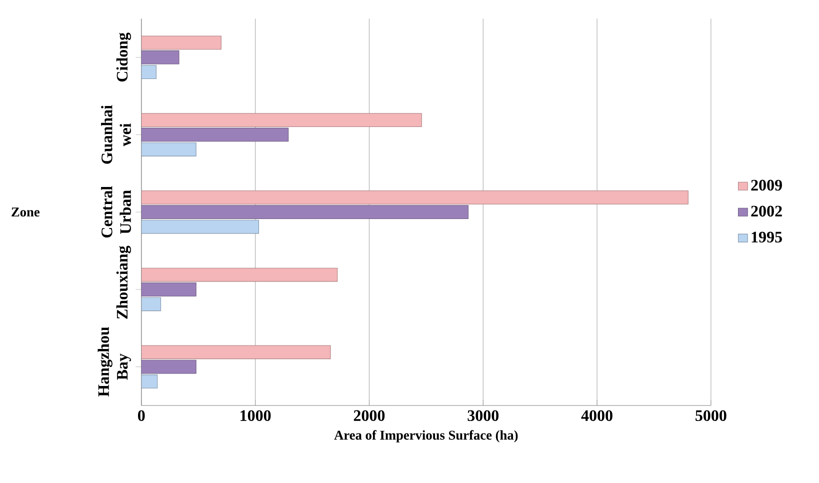 Image resolution: width=819 pixels, height=483 pixels. I want to click on legend-label: 2002, so click(766, 211).